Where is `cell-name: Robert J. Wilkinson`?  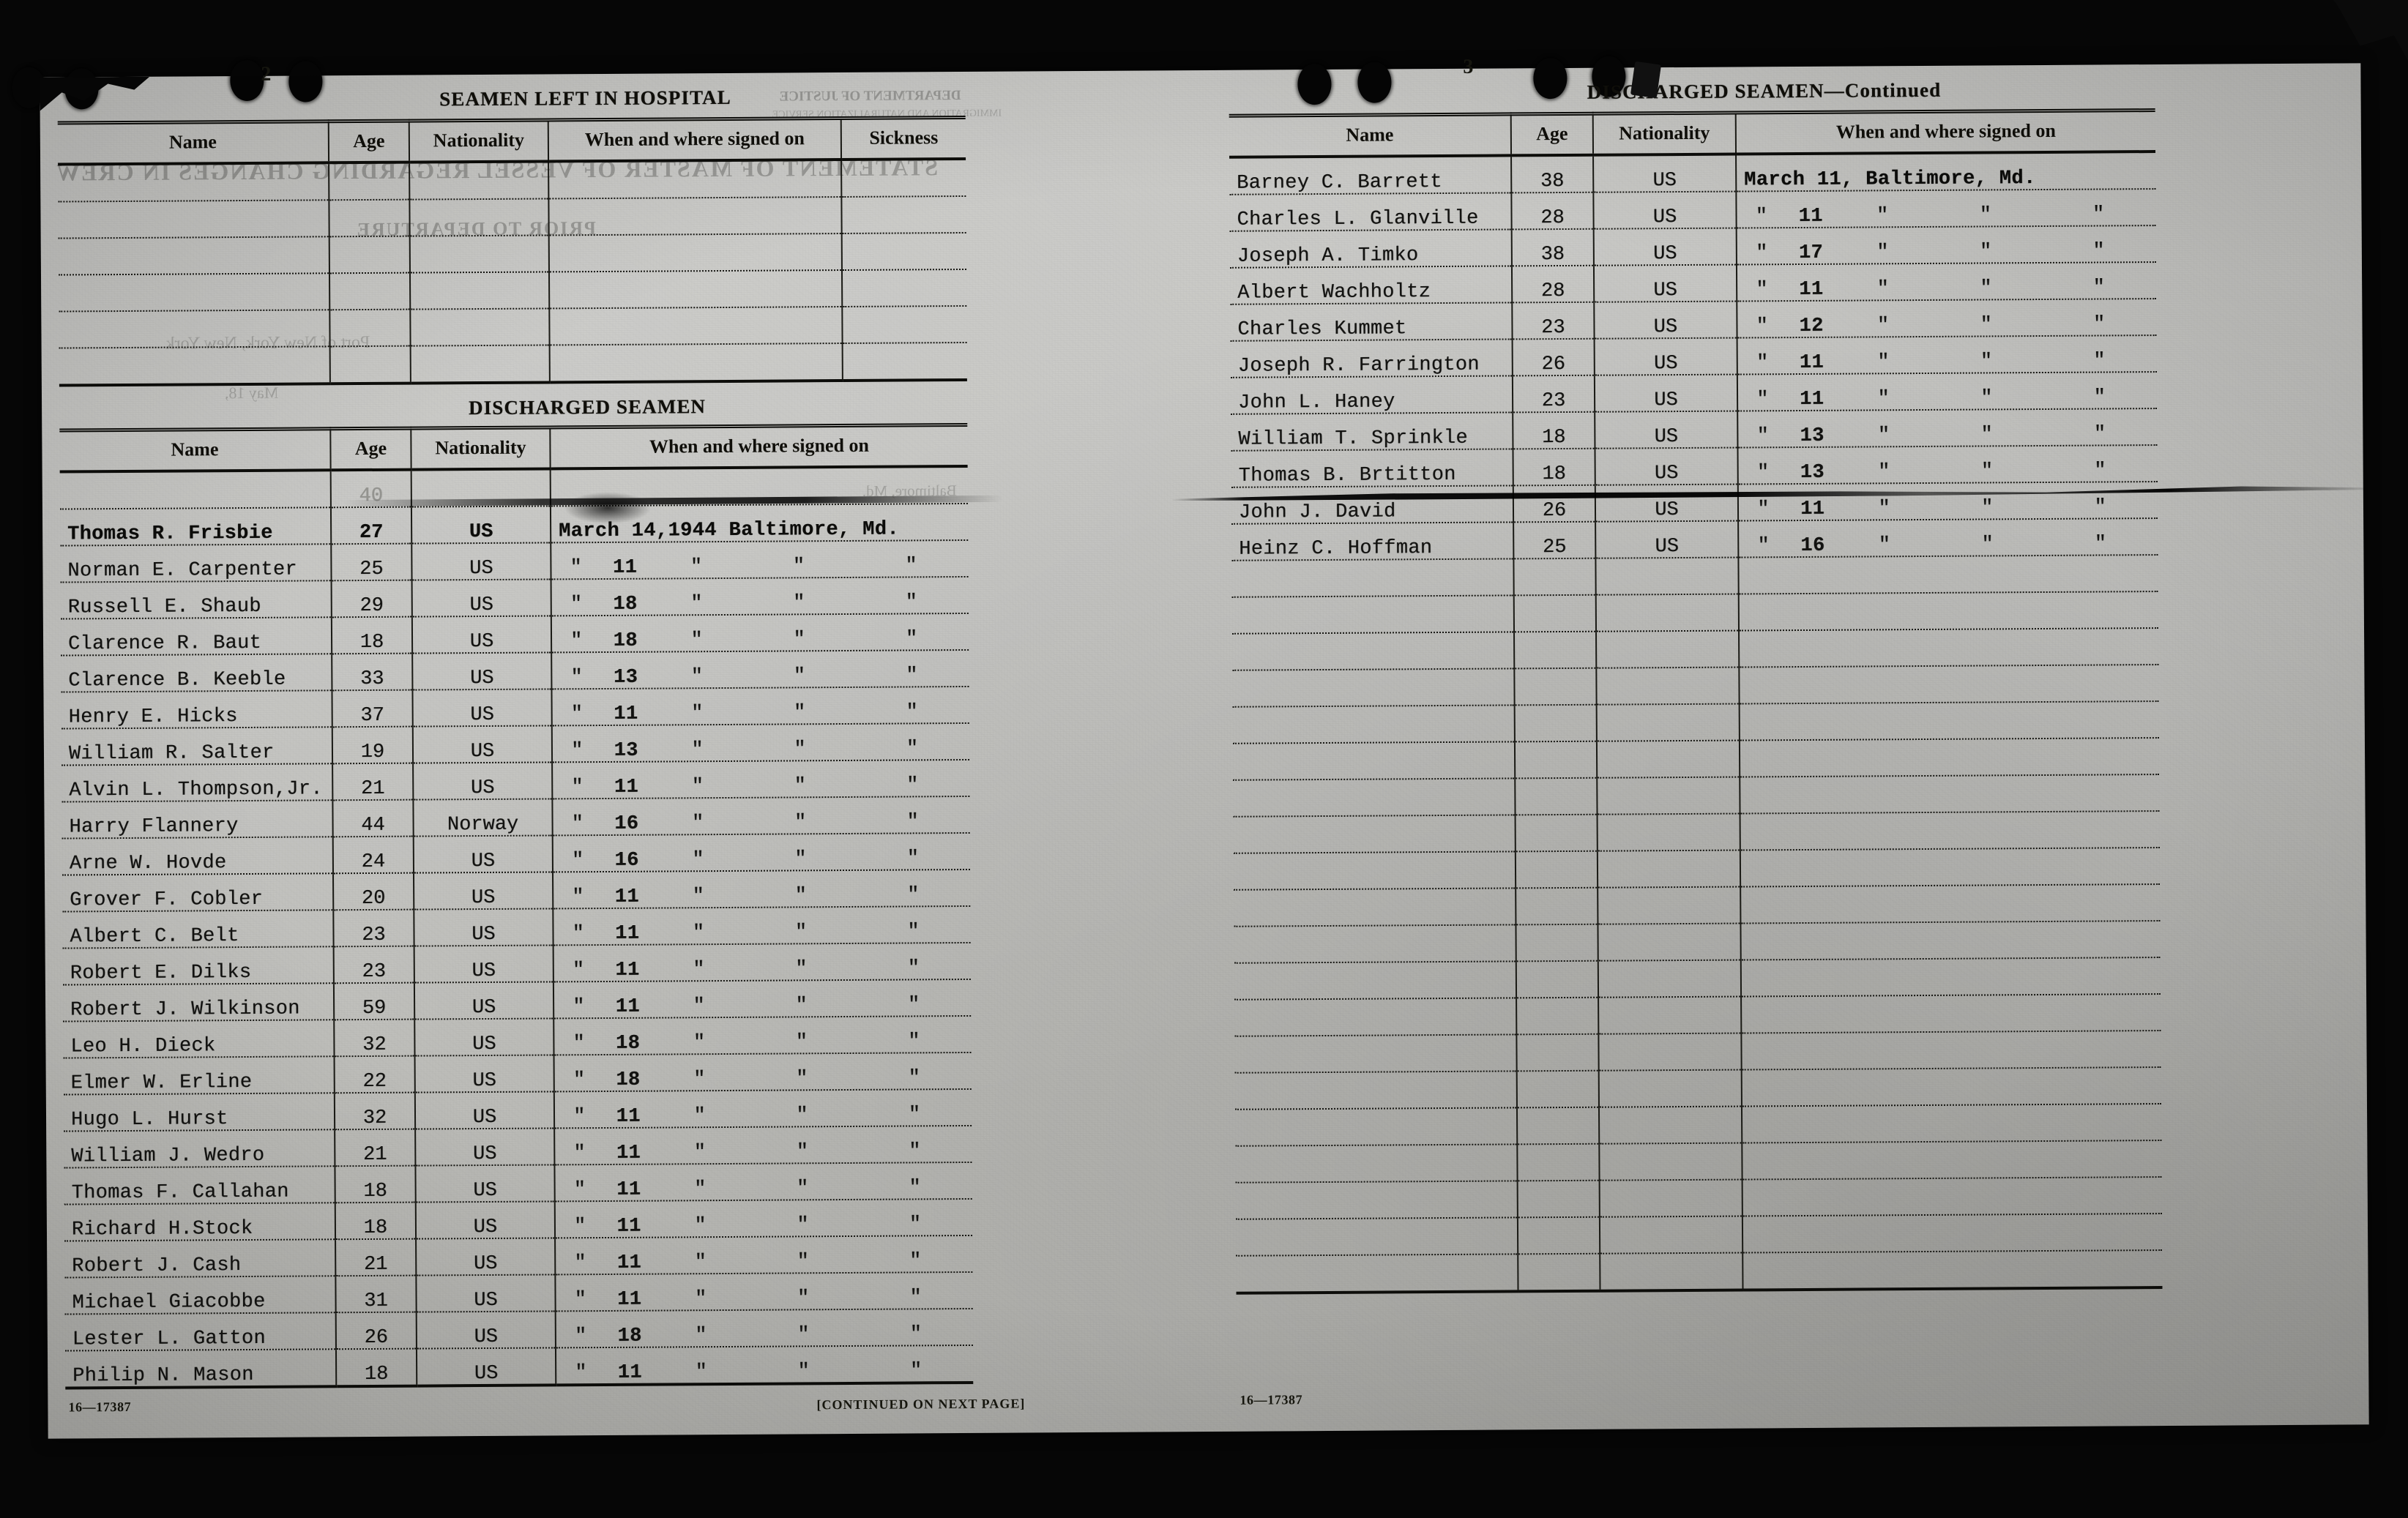
cell-name: Robert J. Wilkinson is located at coordinates (199, 1002).